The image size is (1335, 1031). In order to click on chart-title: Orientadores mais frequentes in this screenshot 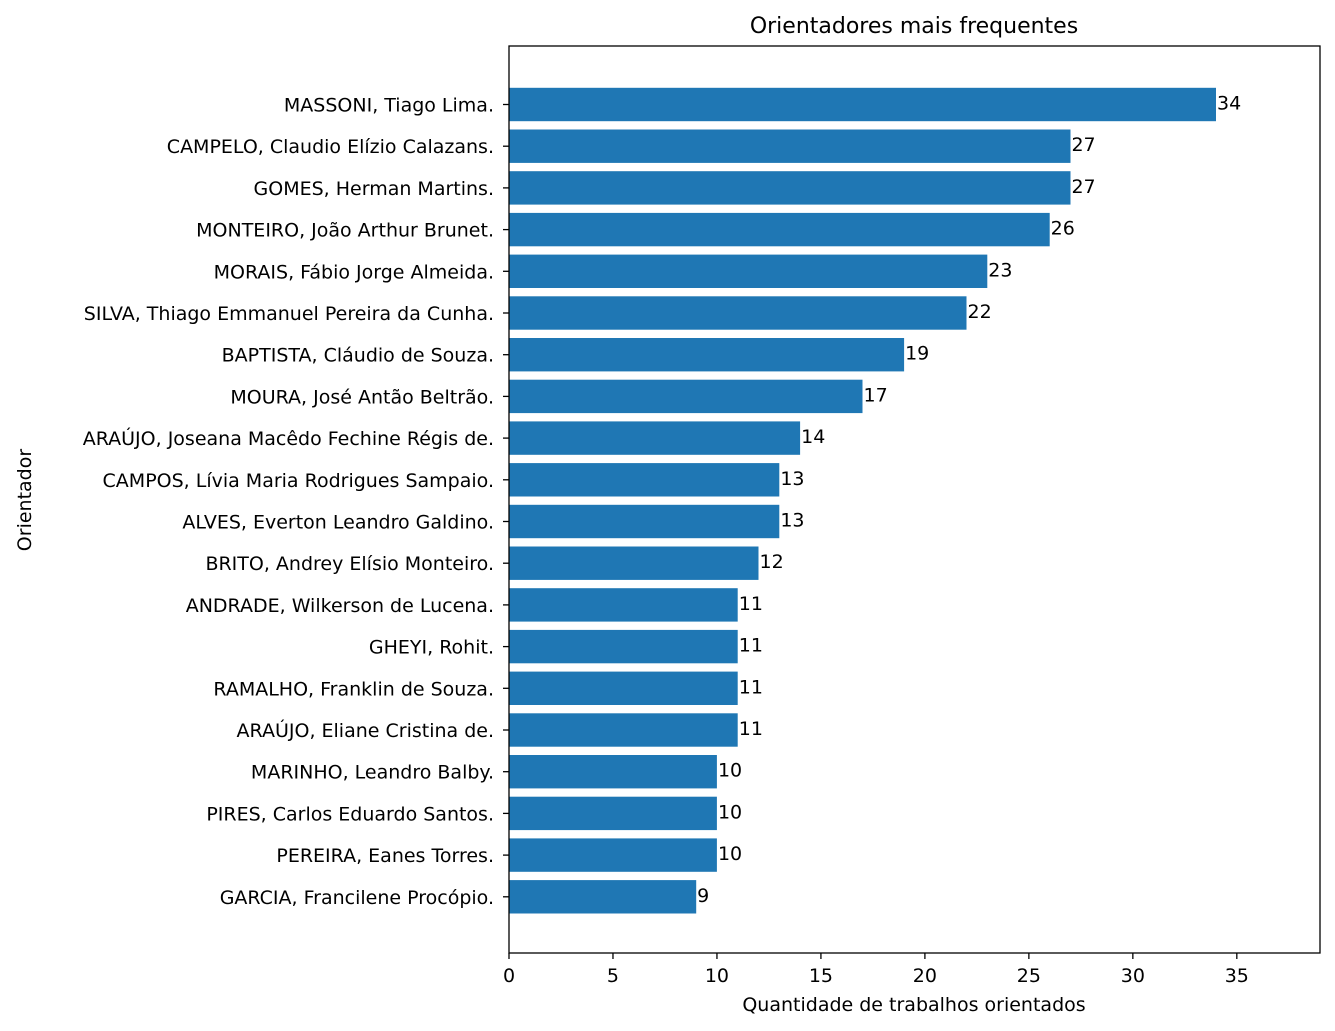, I will do `click(914, 26)`.